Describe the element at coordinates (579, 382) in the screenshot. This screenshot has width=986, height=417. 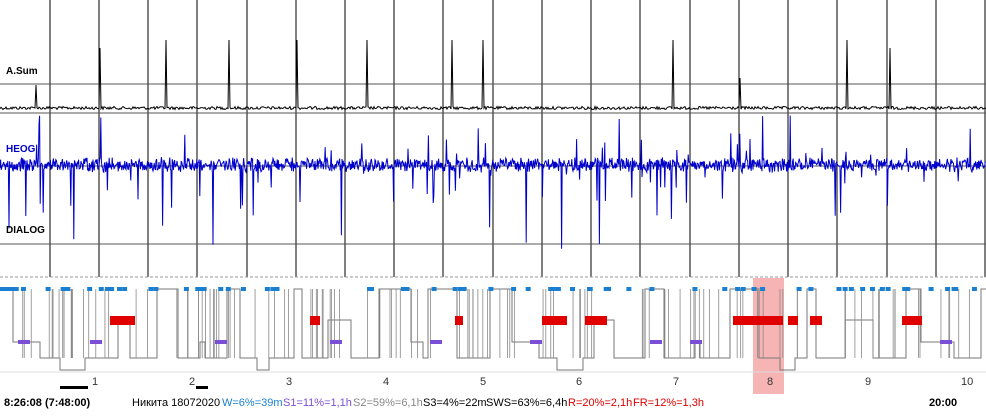
I see `hour-tick-6: 6` at that location.